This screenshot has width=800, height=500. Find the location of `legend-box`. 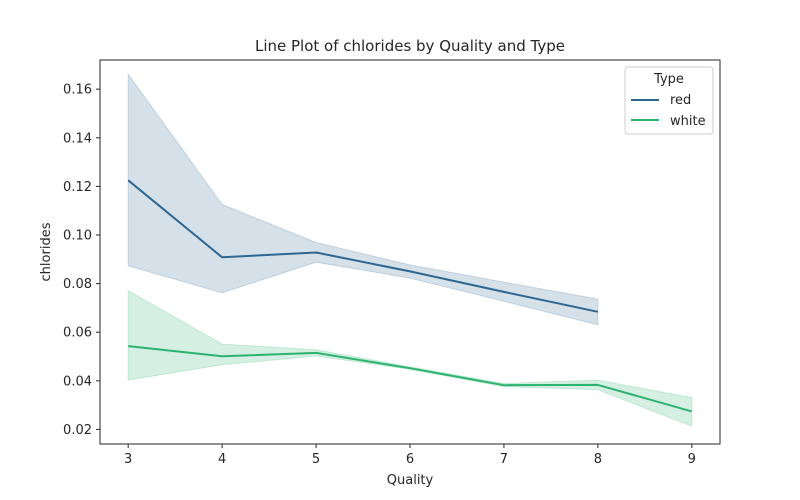

legend-box is located at coordinates (669, 100).